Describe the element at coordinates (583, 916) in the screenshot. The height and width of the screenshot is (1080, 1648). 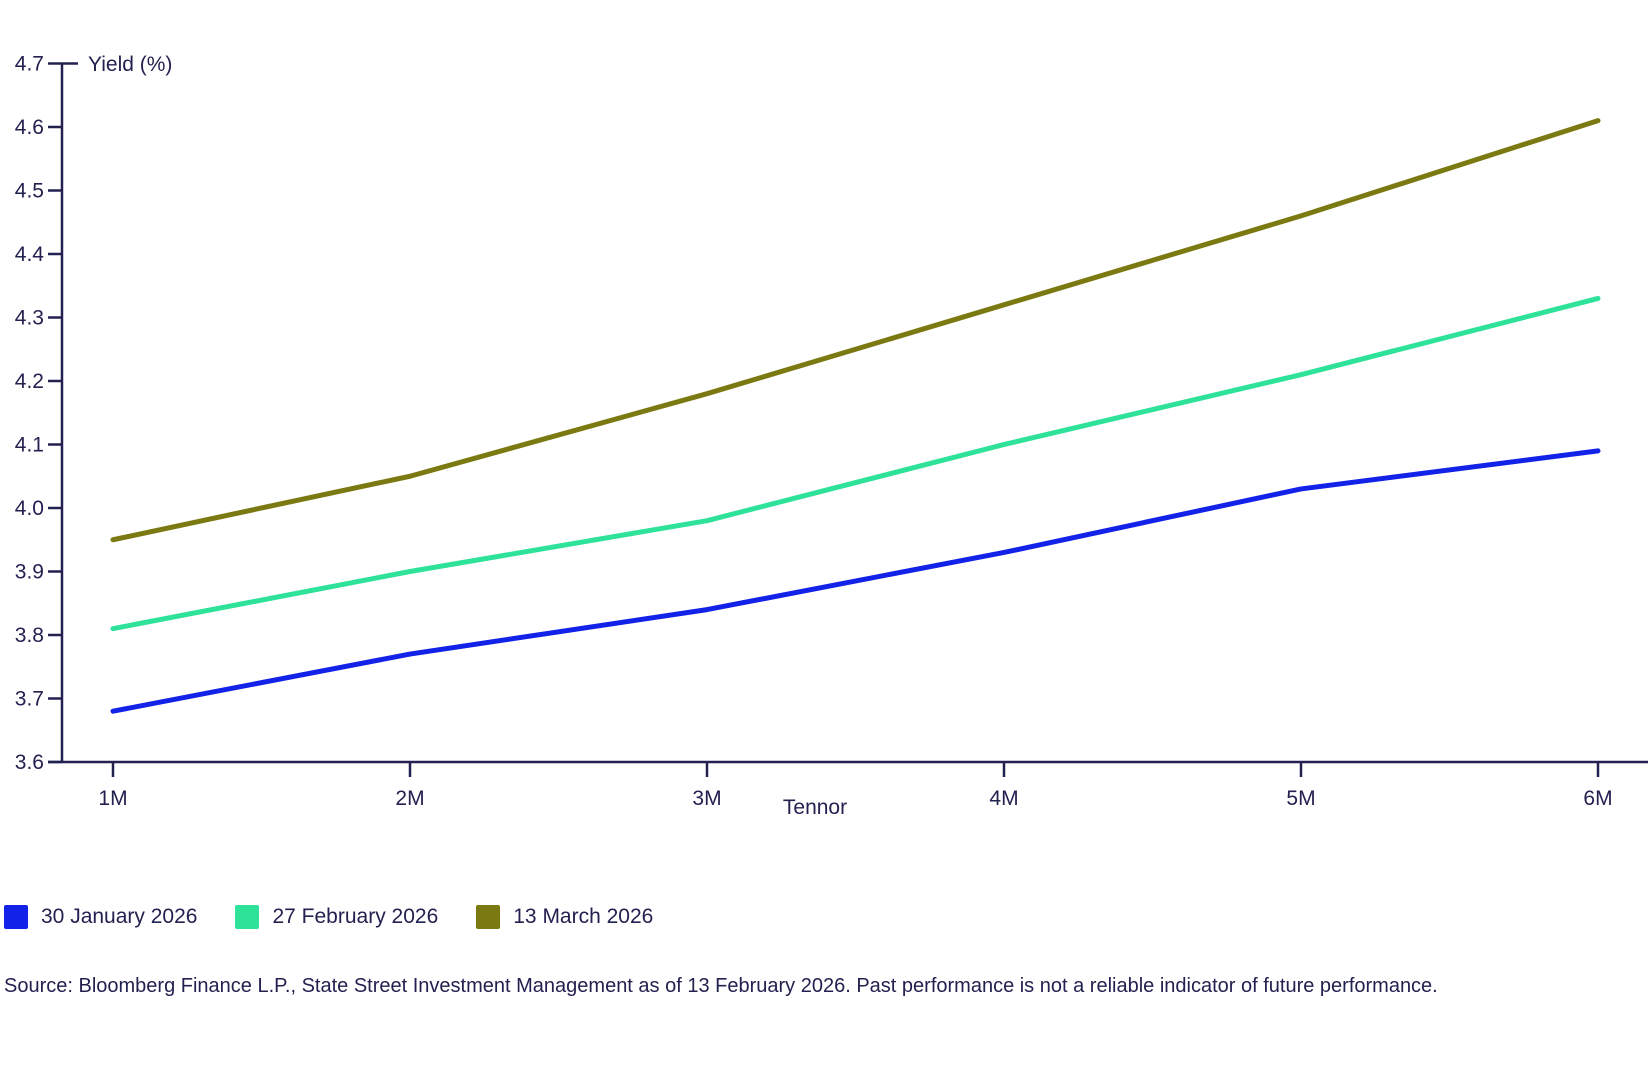
I see `legend-label: 13 March 2026` at that location.